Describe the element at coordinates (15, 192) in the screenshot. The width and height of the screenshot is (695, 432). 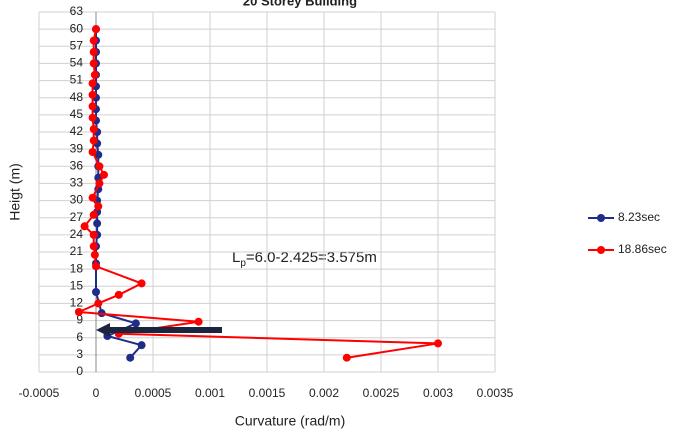
I see `y-axis-label: Heigt (m)` at that location.